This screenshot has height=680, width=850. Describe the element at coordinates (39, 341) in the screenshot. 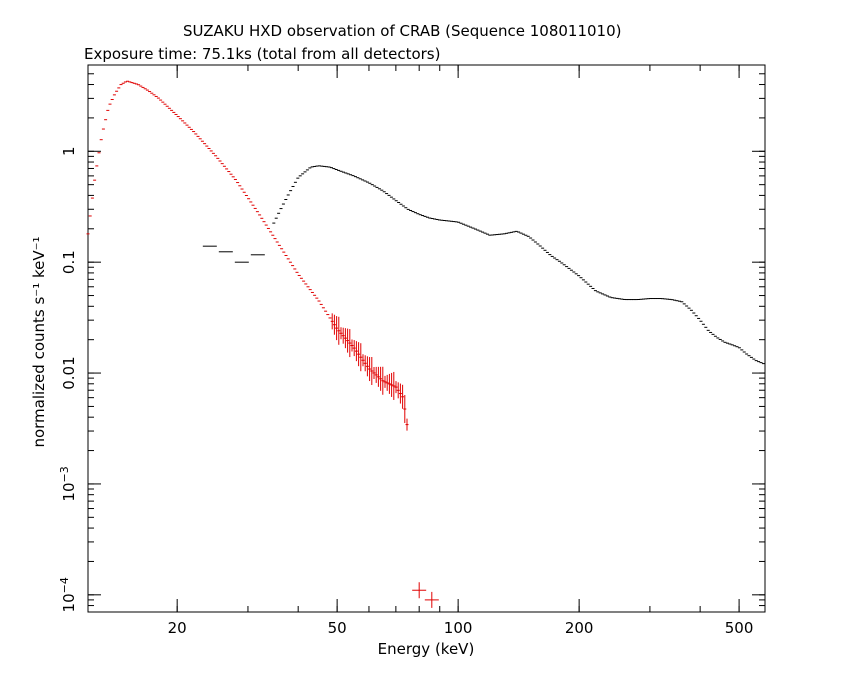

I see `y-axis-label: normalized counts s⁻¹ keV⁻¹` at that location.